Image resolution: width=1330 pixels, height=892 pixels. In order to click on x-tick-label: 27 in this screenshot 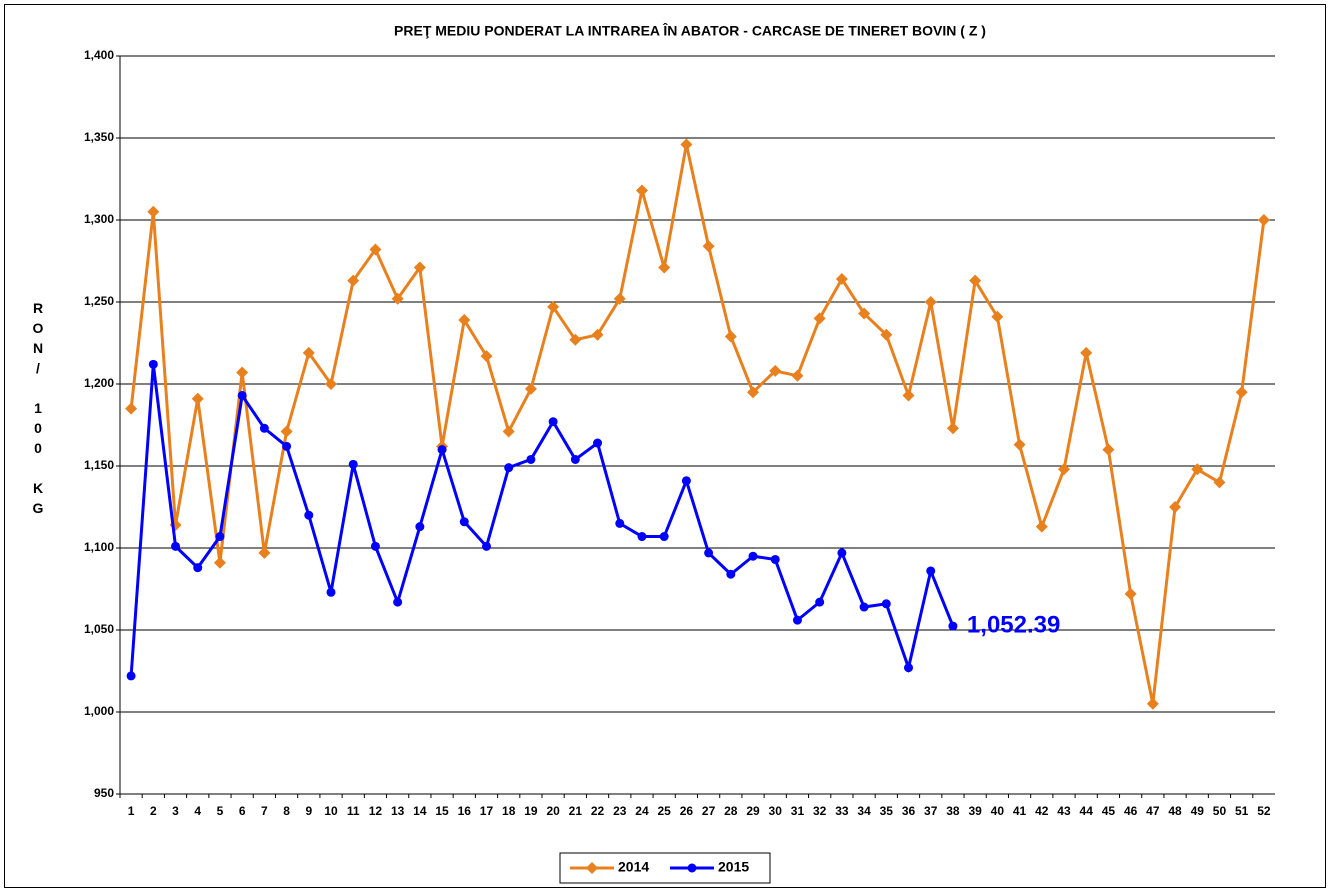, I will do `click(709, 811)`.